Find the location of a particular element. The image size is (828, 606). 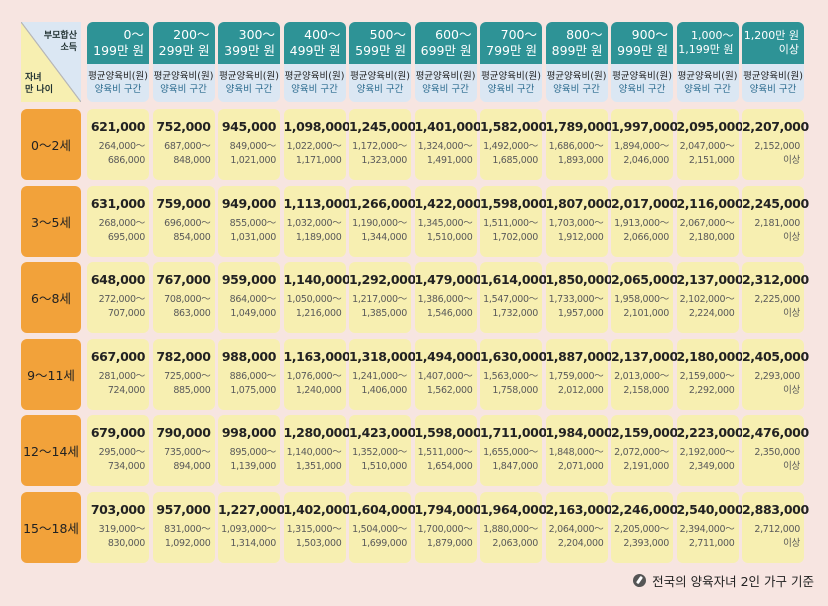

income-column-header: 800～ 899만 원 평균양육비(원) 양육비 구간 is located at coordinates (576, 62).